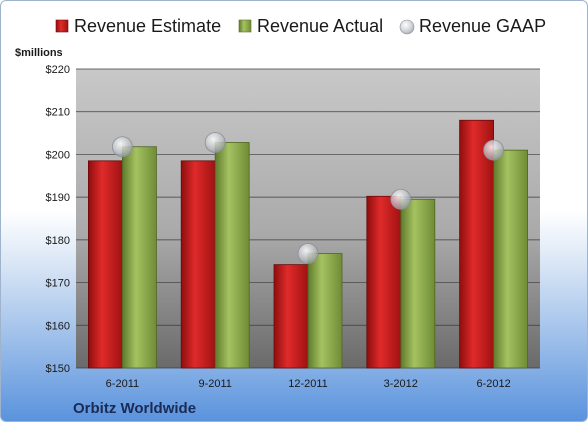 The image size is (588, 422). What do you see at coordinates (493, 384) in the screenshot?
I see `x-tick-label: 6-2012` at bounding box center [493, 384].